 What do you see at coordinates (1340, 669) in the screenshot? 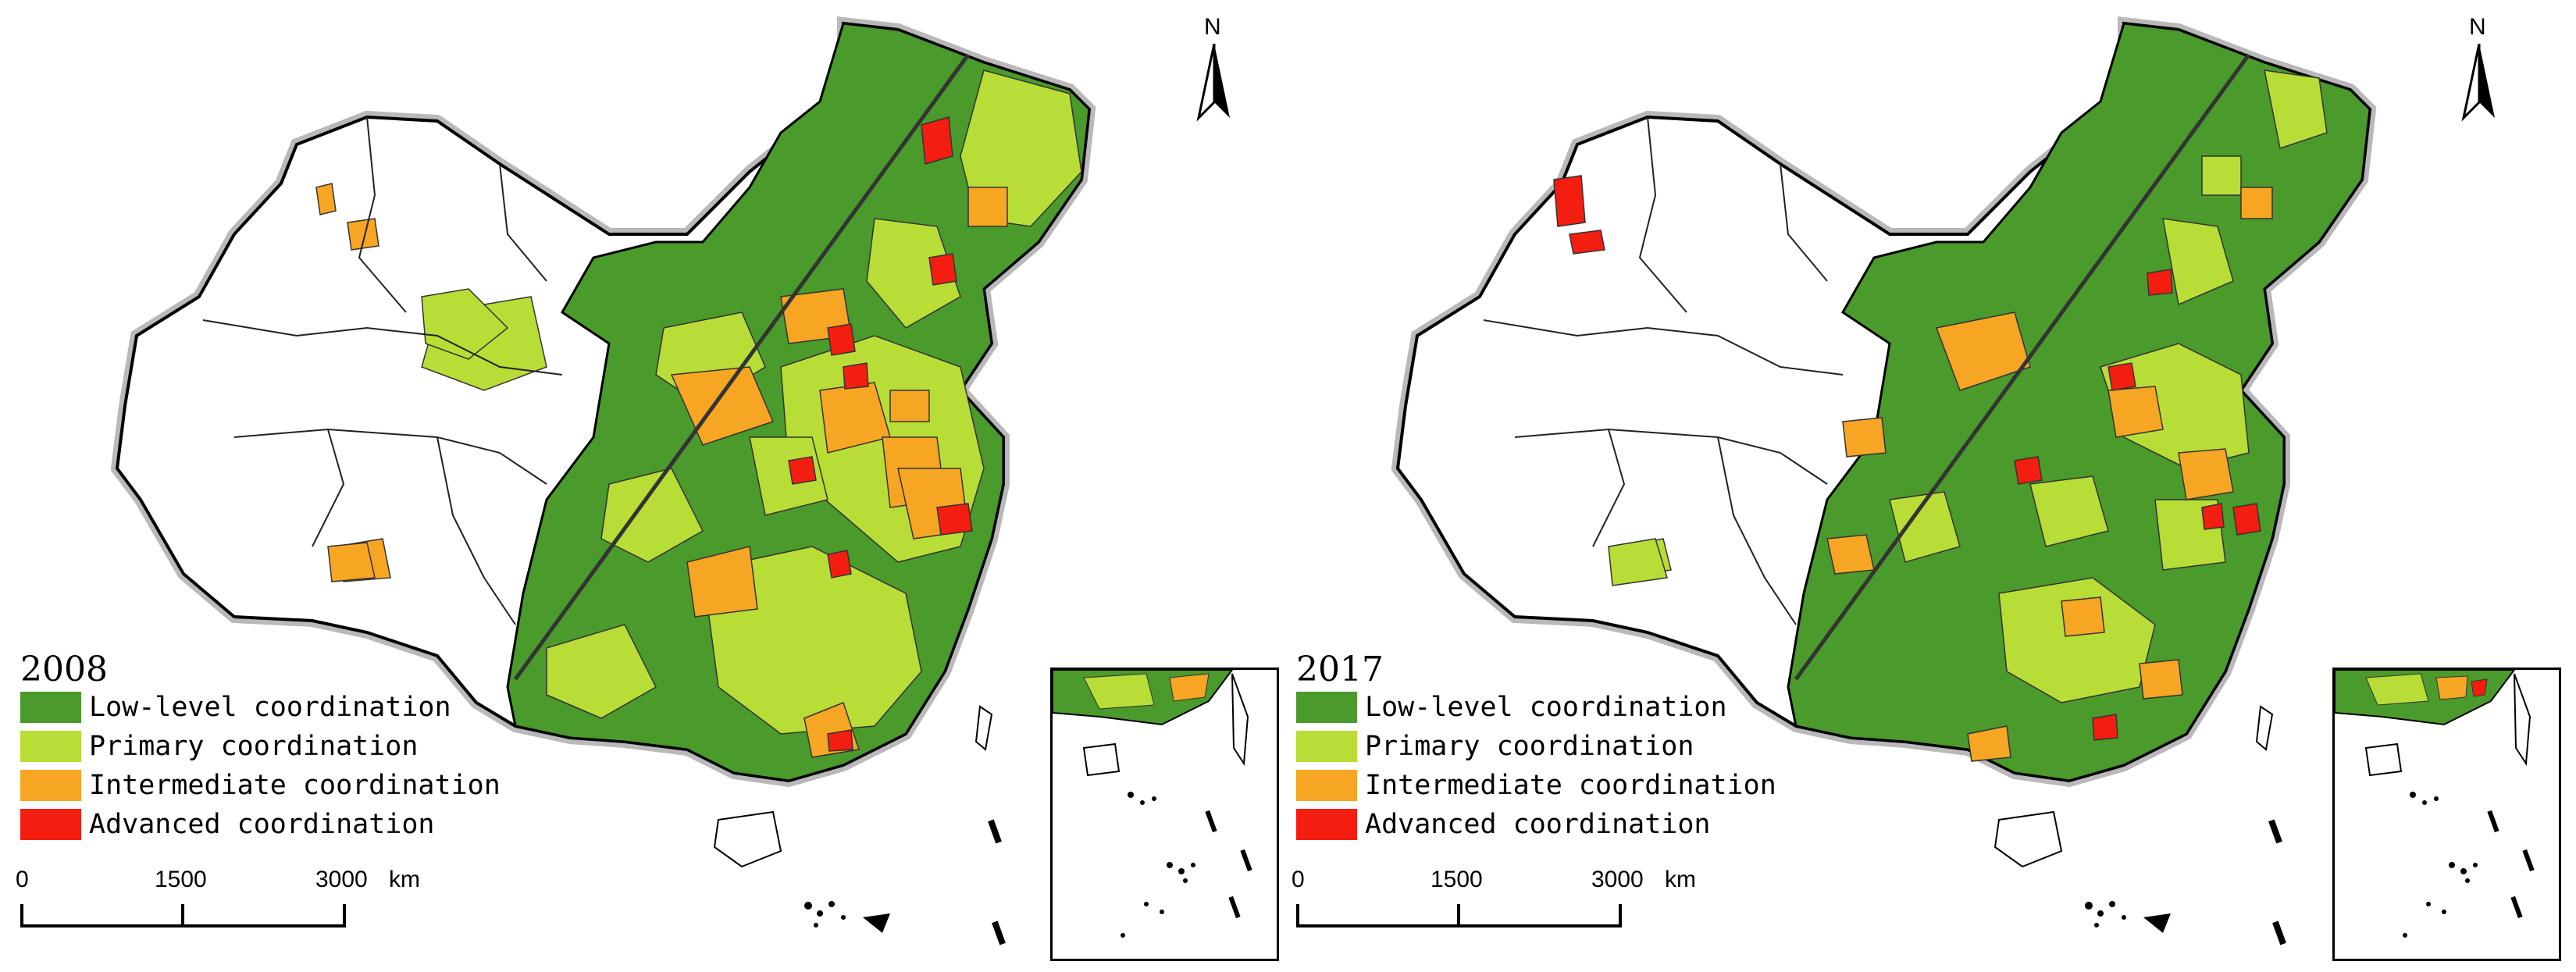
I see `legend-year: 2017` at bounding box center [1340, 669].